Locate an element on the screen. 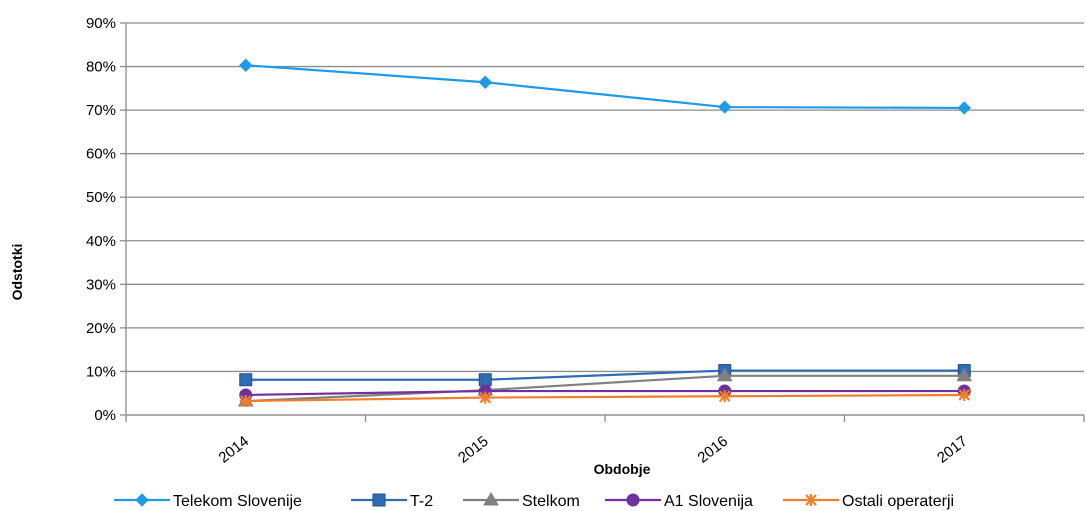  y-tick-label: 30% is located at coordinates (101, 284).